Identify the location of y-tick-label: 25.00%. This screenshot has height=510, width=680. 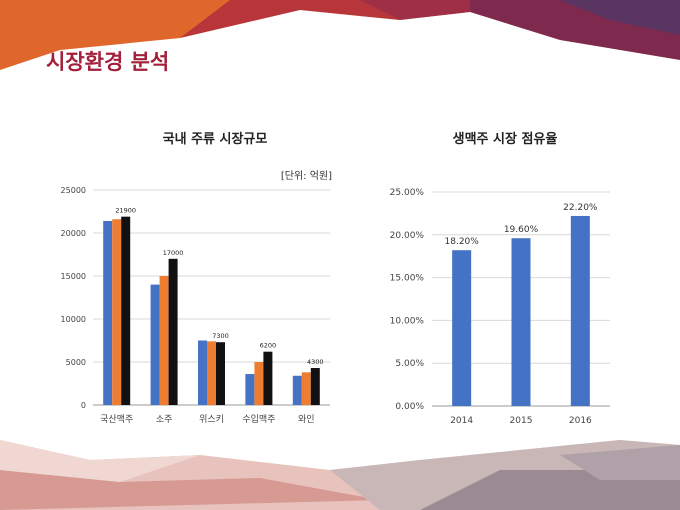
(407, 193).